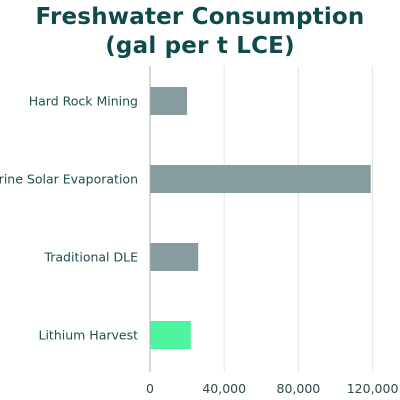 The height and width of the screenshot is (400, 400). I want to click on category-label-2: Traditional DLE, so click(90, 257).